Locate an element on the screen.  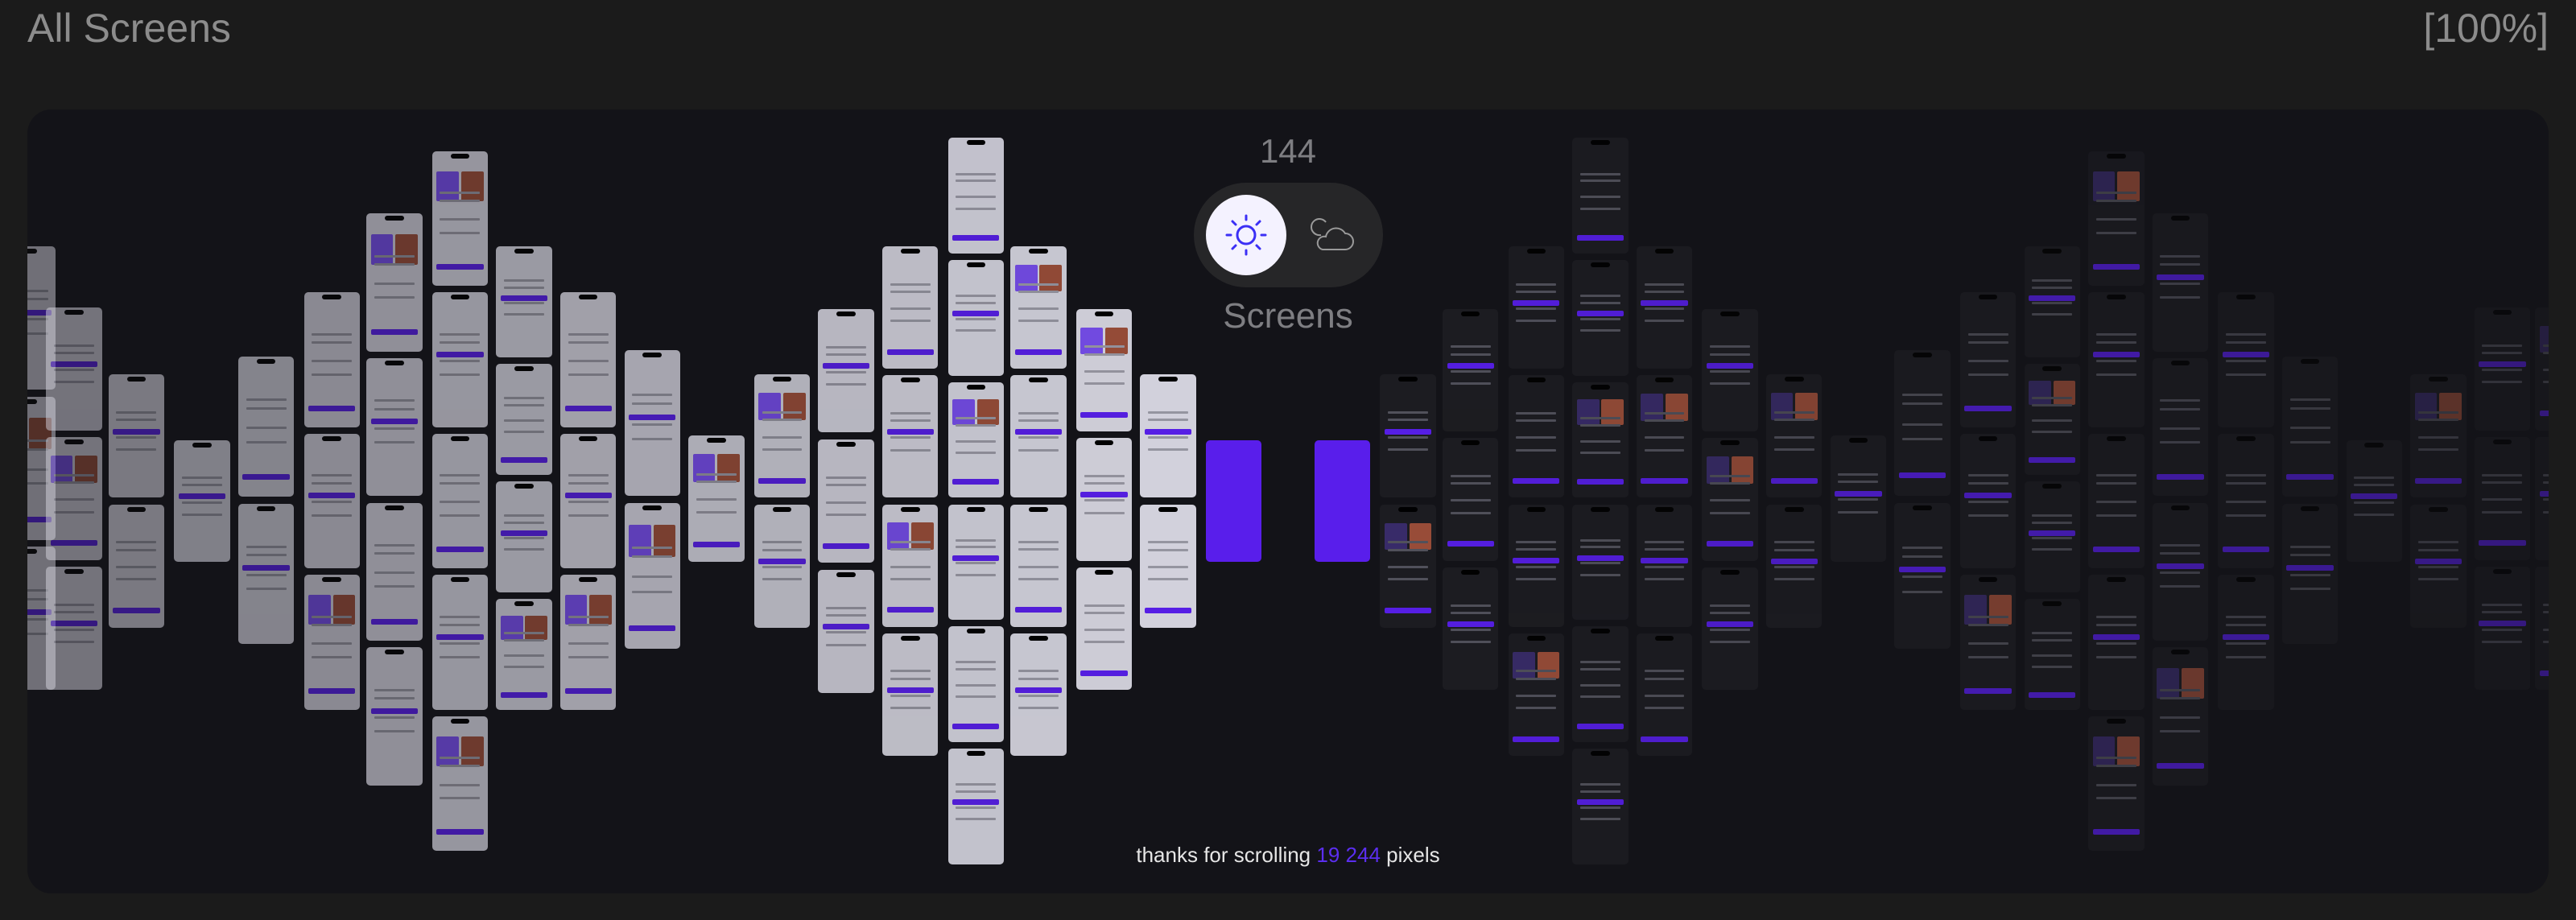
light-mode-option is located at coordinates (1246, 235).